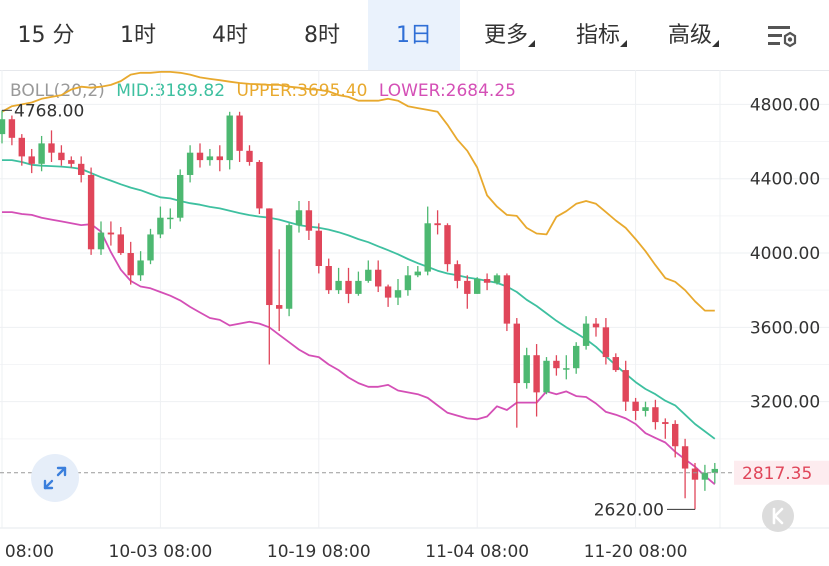  I want to click on tab-label: 指标, so click(597, 35).